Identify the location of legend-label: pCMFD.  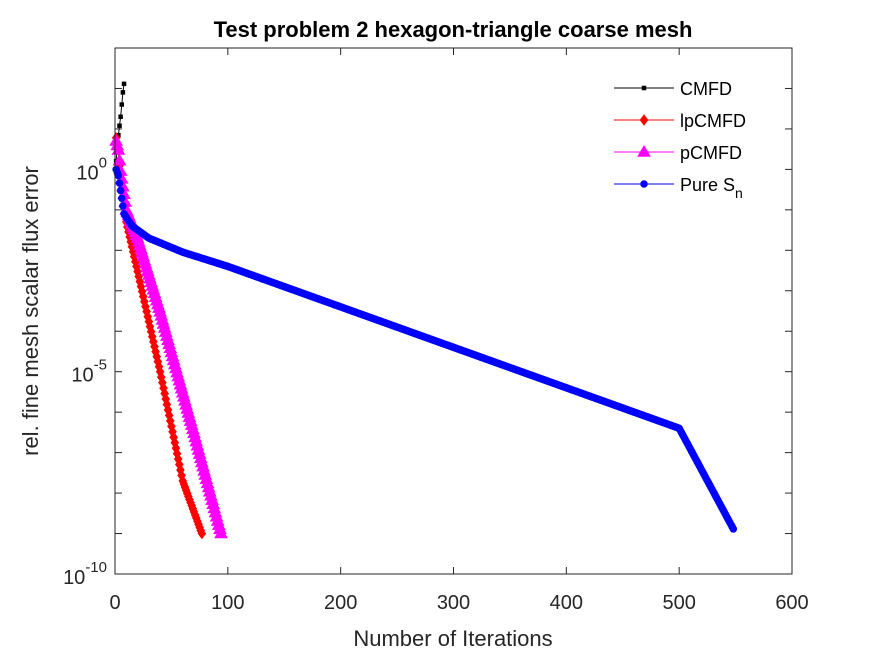
(711, 153).